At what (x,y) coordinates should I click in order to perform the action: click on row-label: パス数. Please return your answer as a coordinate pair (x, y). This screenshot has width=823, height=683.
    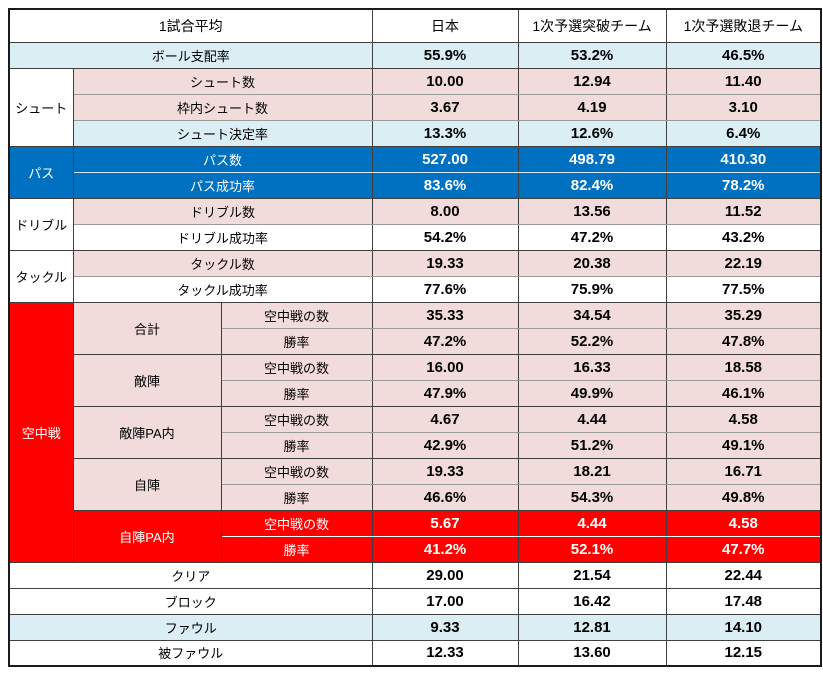
    Looking at the image, I should click on (222, 159).